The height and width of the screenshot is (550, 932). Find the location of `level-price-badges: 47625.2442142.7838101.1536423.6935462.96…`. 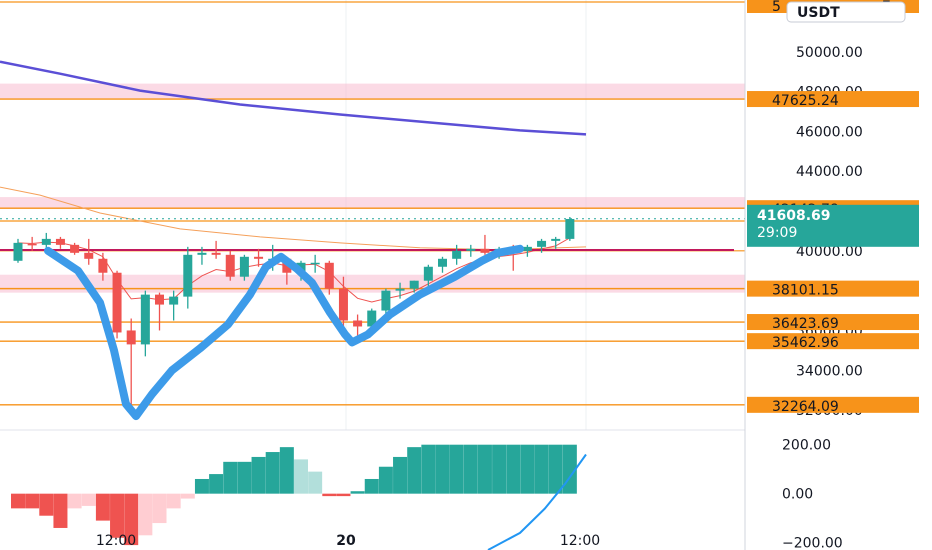

level-price-badges: 47625.2442142.7838101.1536423.6935462.96… is located at coordinates (833, 253).